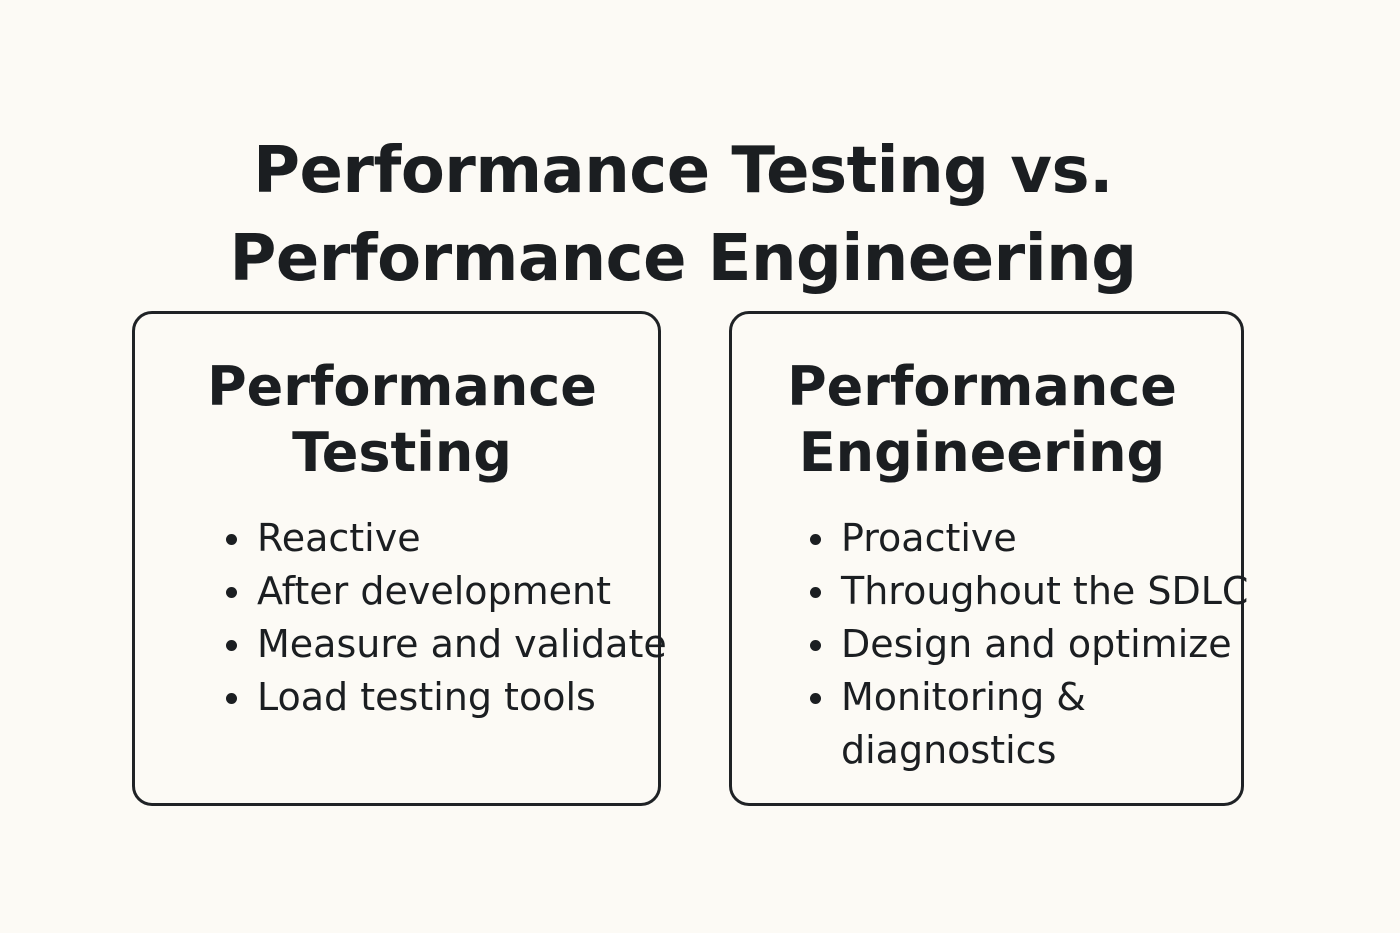  Describe the element at coordinates (683, 170) in the screenshot. I see `page-title-line-1: Performance Testing vs.` at that location.